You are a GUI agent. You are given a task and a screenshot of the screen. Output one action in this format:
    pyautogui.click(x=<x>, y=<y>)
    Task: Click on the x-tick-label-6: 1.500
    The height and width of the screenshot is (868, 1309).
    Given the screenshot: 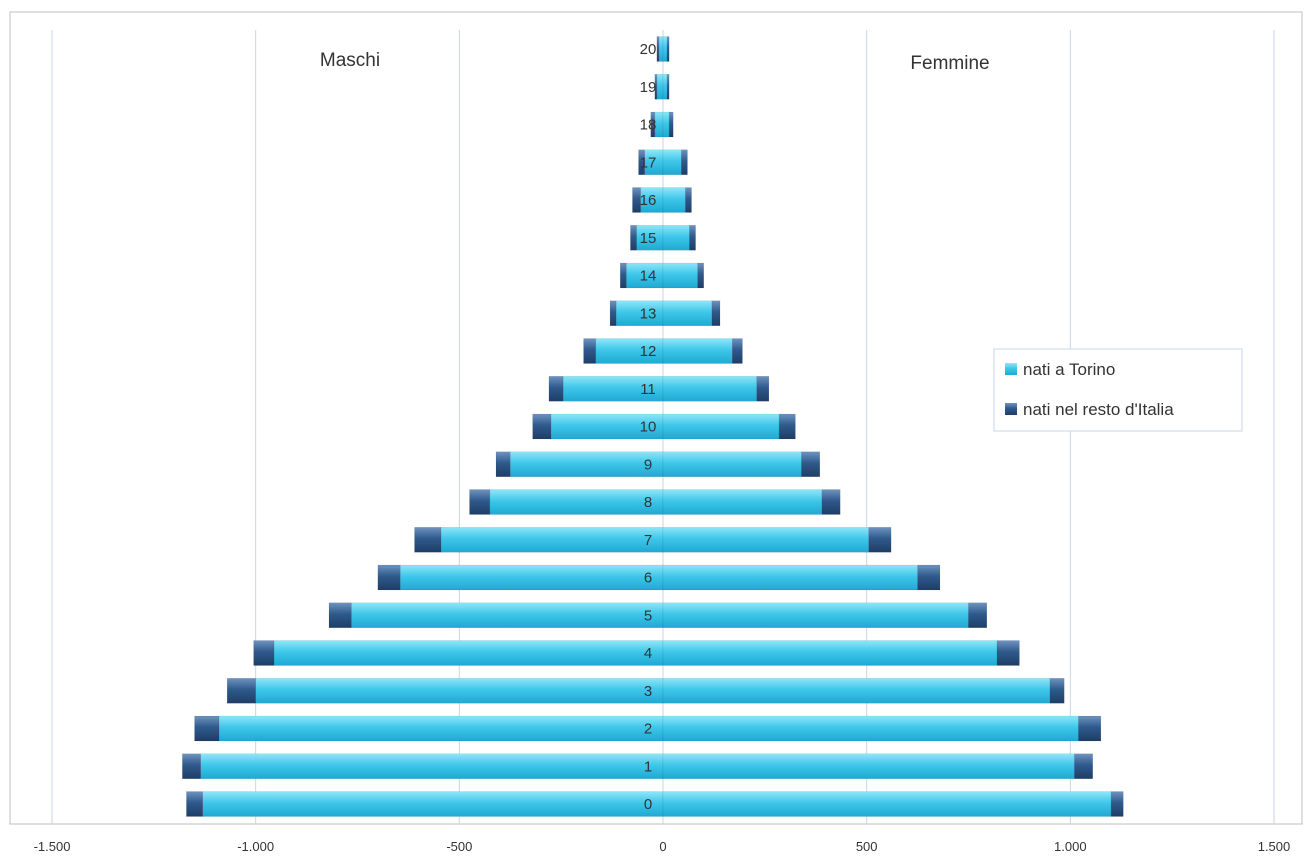 What is the action you would take?
    pyautogui.click(x=1274, y=846)
    